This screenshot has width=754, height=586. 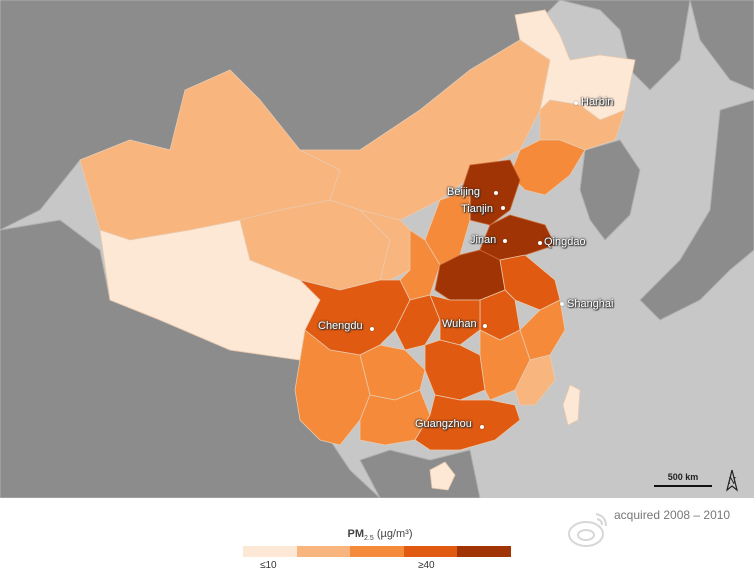 I want to click on watermark-logo-icon, so click(x=588, y=530).